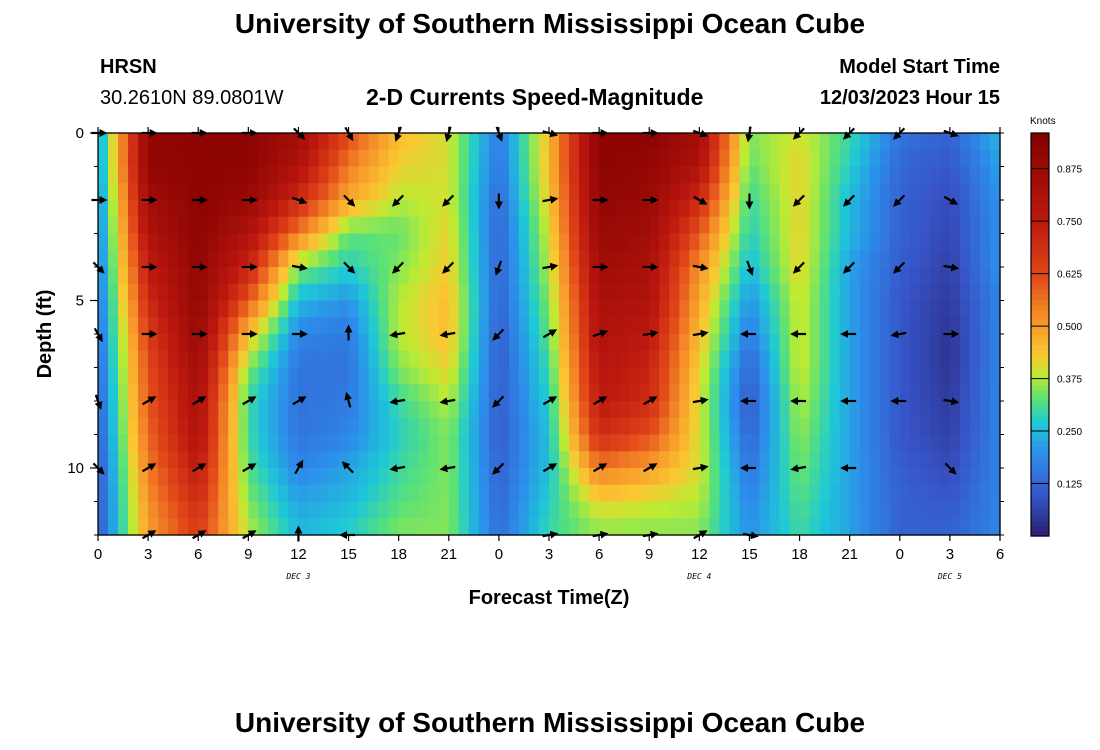 Image resolution: width=1100 pixels, height=750 pixels. What do you see at coordinates (297, 576) in the screenshot?
I see `date-label: DEC 3` at bounding box center [297, 576].